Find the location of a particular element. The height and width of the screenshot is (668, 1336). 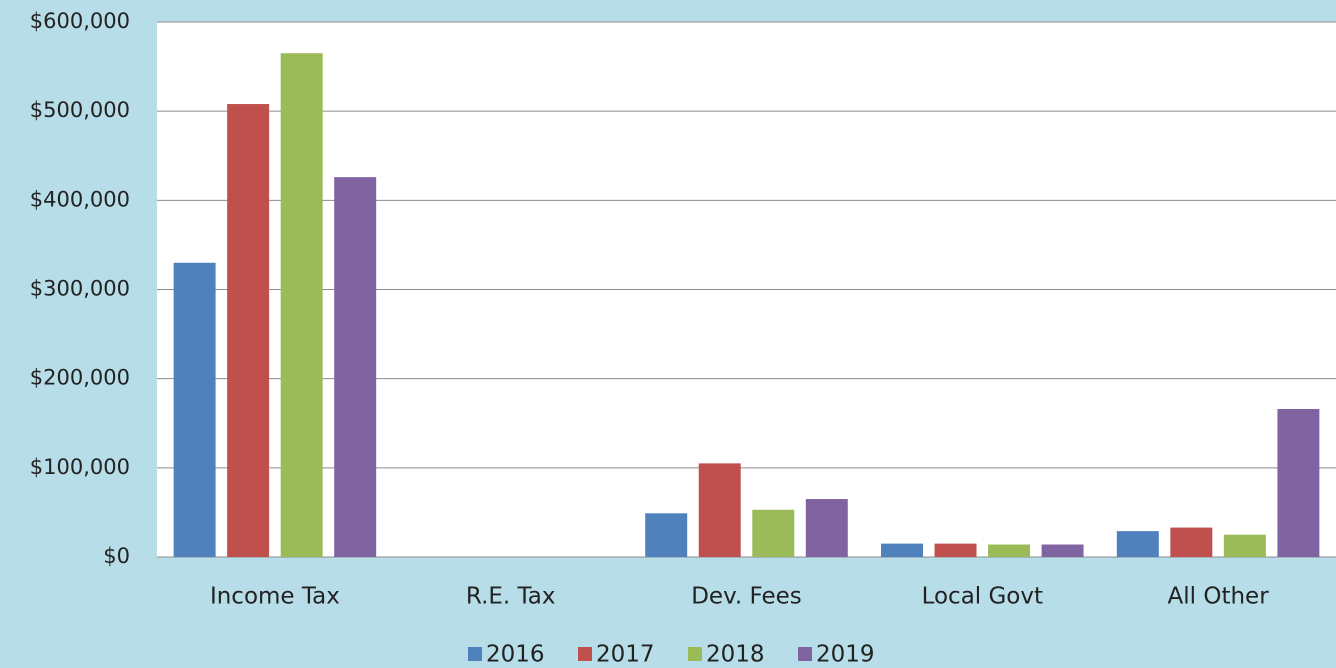

legend-label: 2019 is located at coordinates (845, 655).